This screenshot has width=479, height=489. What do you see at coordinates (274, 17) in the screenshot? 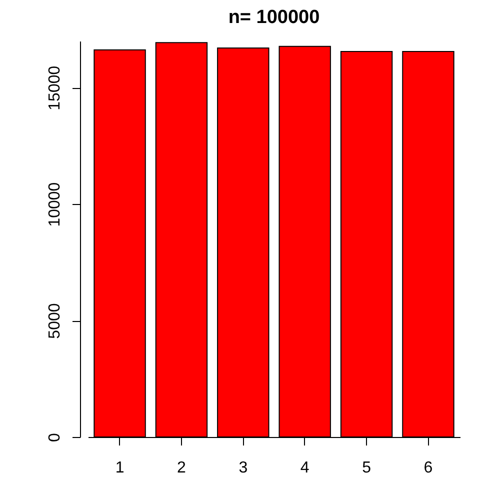
I see `chart-title: n= 100000` at bounding box center [274, 17].